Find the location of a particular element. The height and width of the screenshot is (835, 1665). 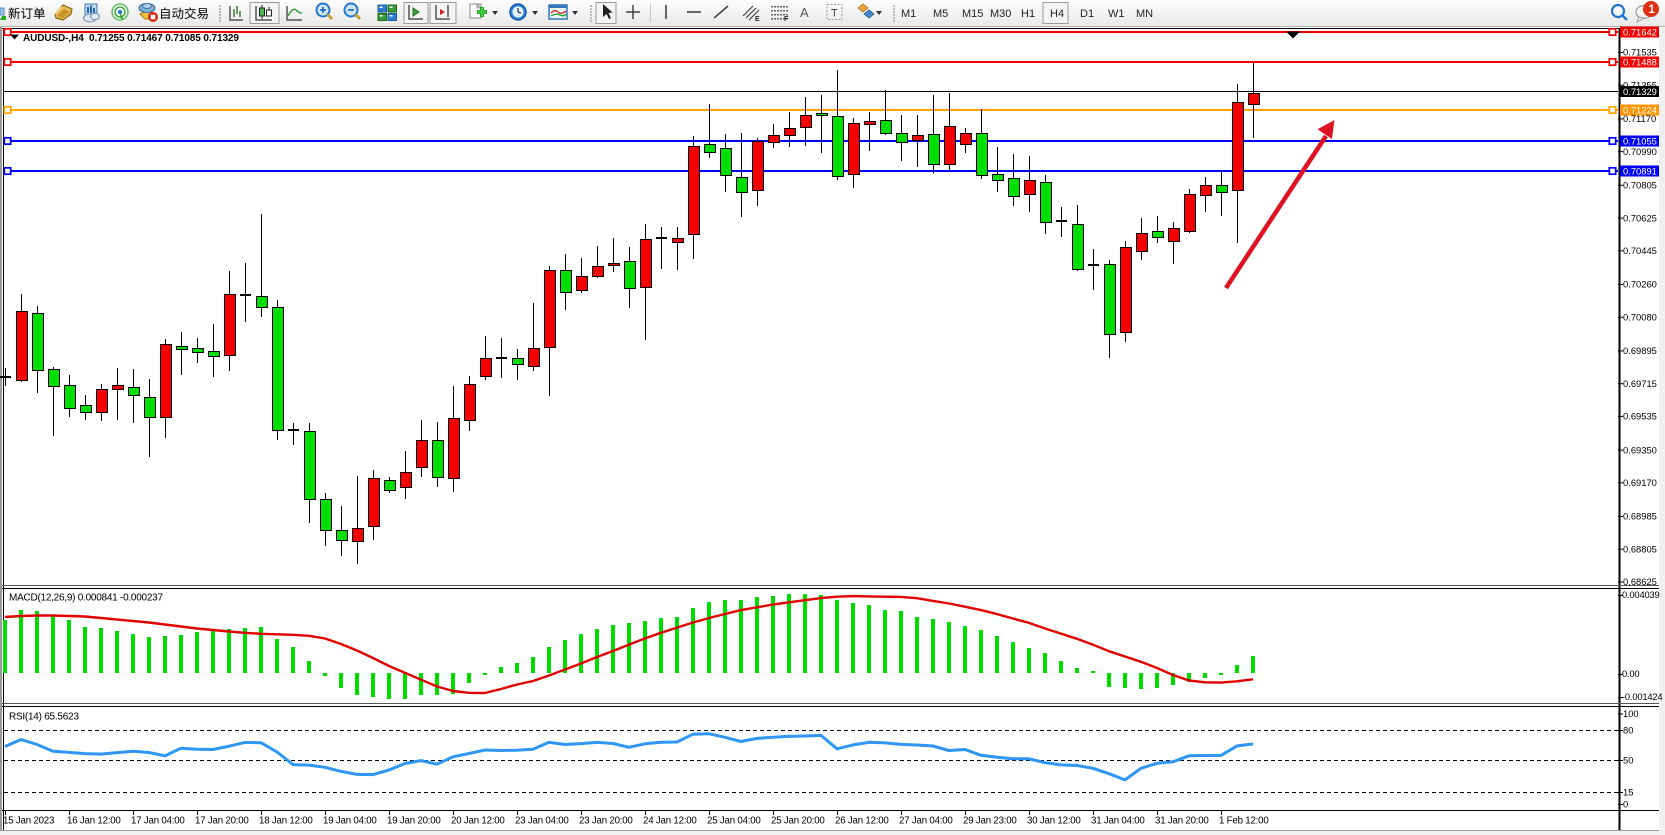

svg-text: 100 is located at coordinates (1631, 713).